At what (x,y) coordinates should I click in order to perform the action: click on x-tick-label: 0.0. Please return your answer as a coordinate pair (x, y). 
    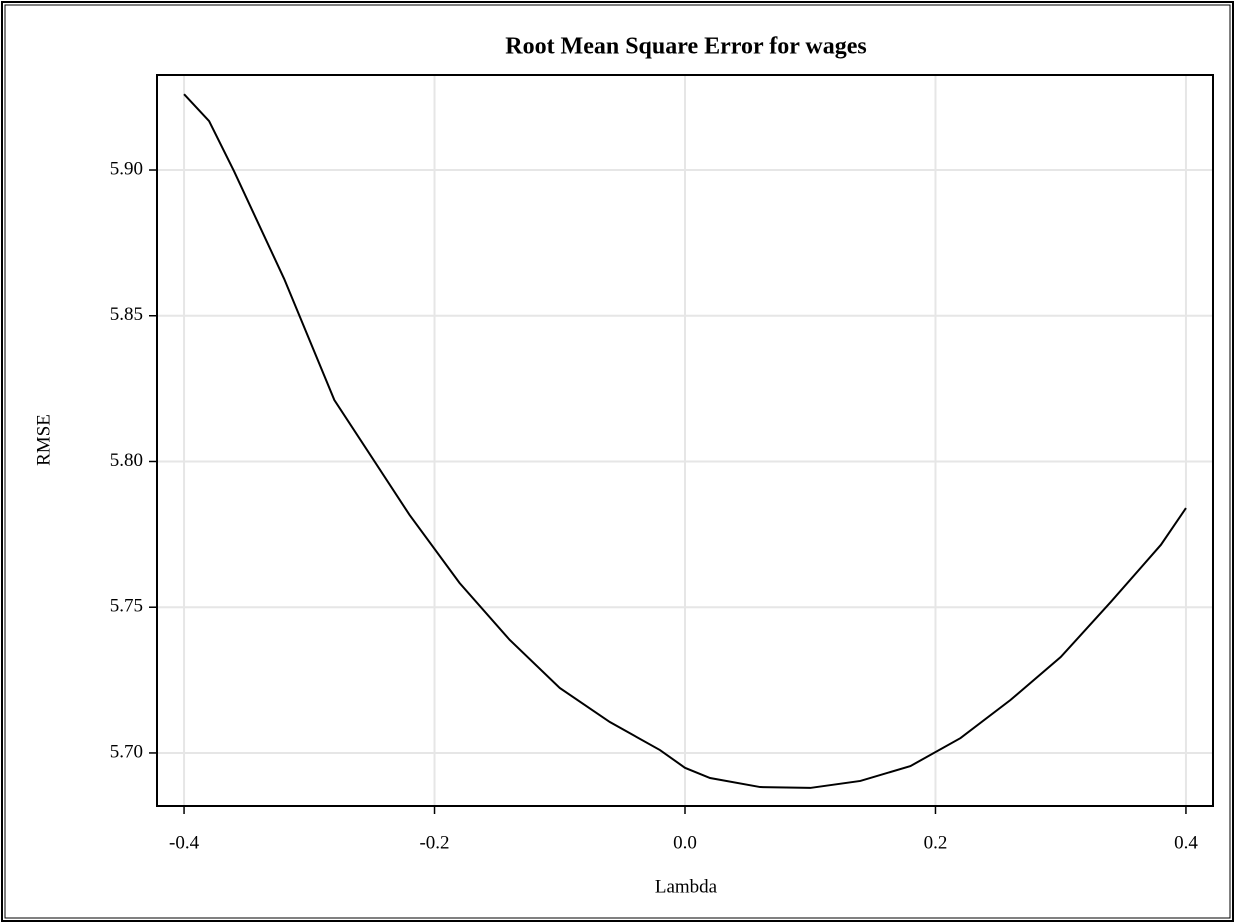
    Looking at the image, I should click on (685, 842).